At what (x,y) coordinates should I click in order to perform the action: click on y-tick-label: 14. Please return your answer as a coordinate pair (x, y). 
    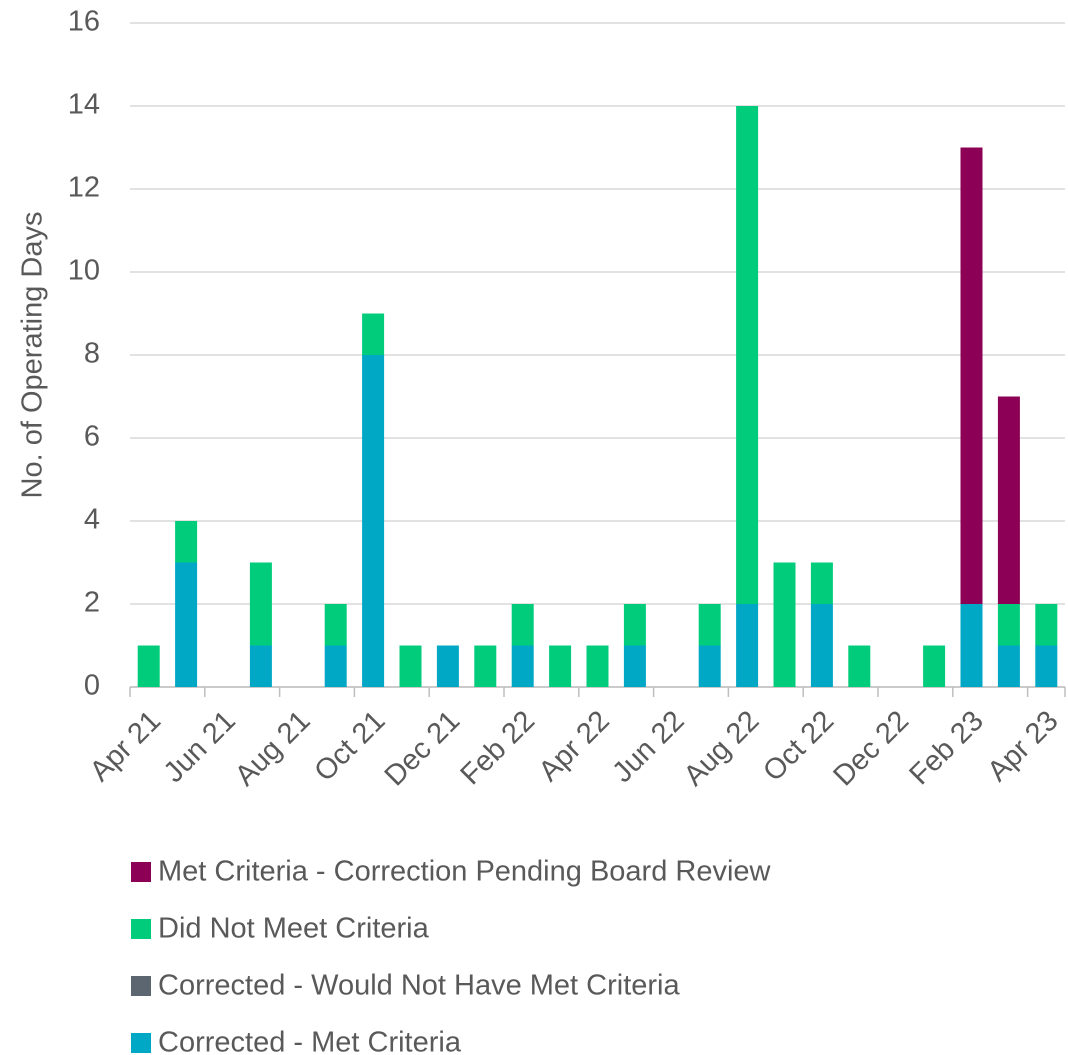
    Looking at the image, I should click on (84, 105).